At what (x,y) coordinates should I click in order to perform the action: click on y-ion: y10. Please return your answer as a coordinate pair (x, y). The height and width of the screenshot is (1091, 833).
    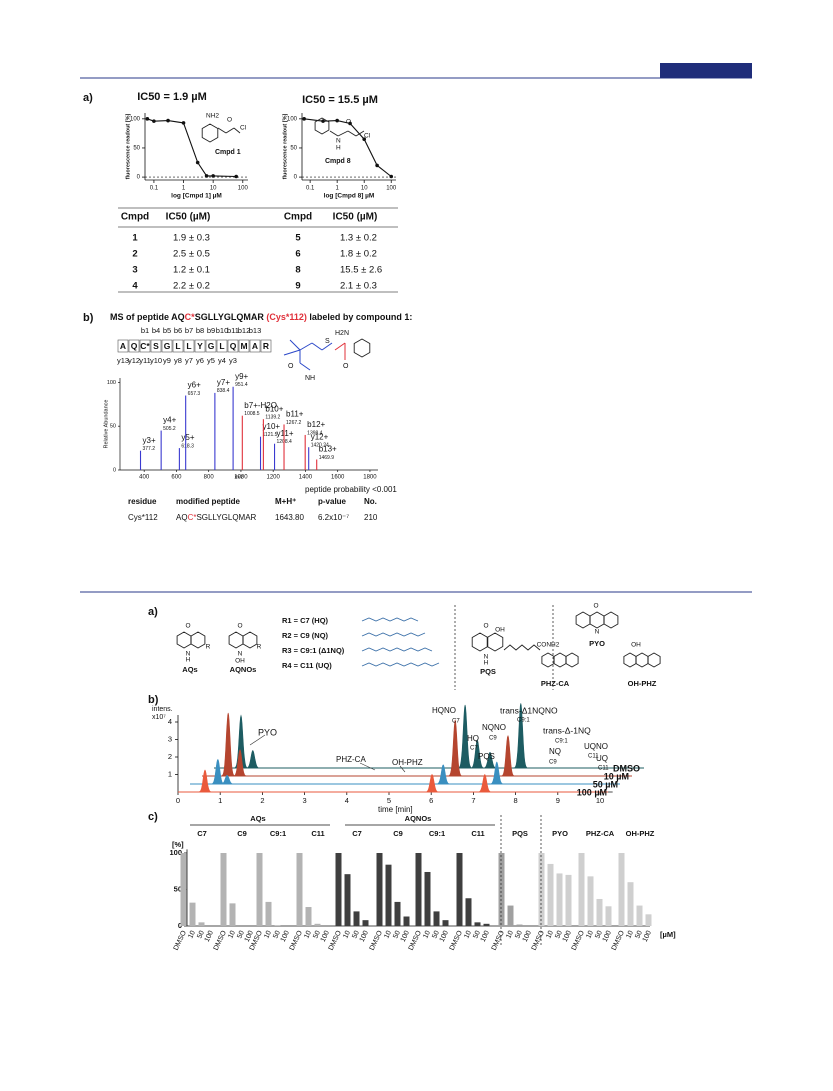
    Looking at the image, I should click on (156, 360).